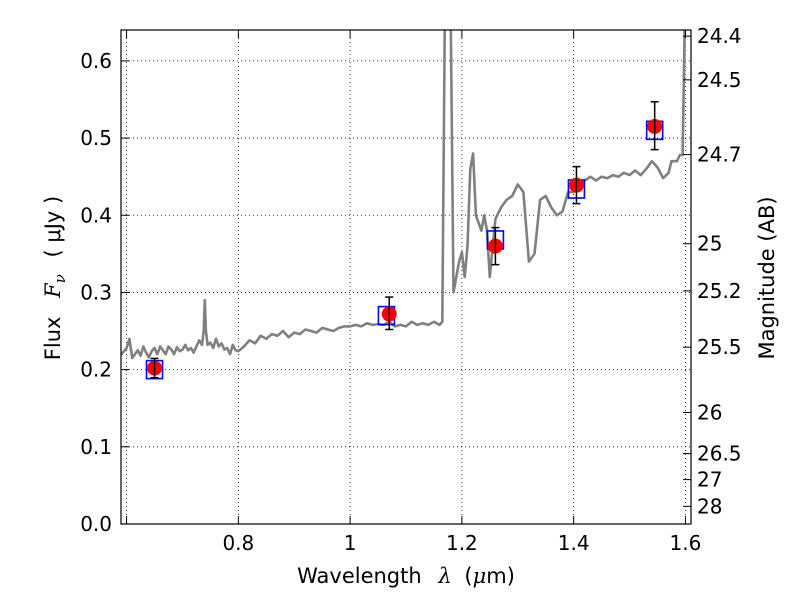 The image size is (800, 600). What do you see at coordinates (709, 244) in the screenshot?
I see `y2-tick-label: 25` at bounding box center [709, 244].